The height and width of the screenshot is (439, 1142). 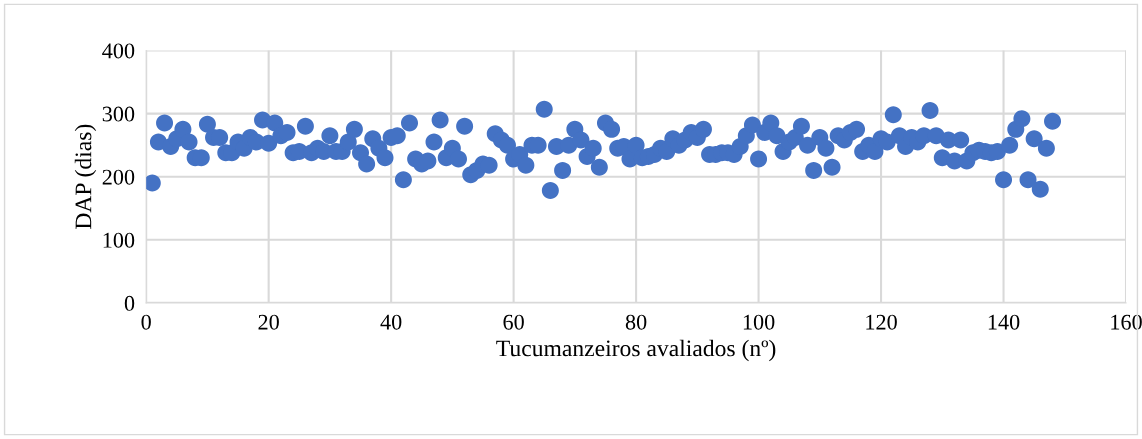 I want to click on x-axis-title: Tucumanzeiros avaliados (nº), so click(x=636, y=350).